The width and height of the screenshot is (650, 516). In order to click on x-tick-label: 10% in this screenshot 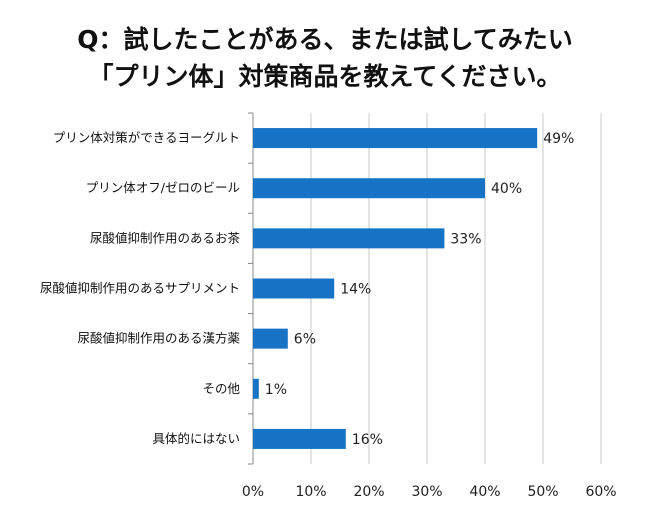, I will do `click(310, 492)`.